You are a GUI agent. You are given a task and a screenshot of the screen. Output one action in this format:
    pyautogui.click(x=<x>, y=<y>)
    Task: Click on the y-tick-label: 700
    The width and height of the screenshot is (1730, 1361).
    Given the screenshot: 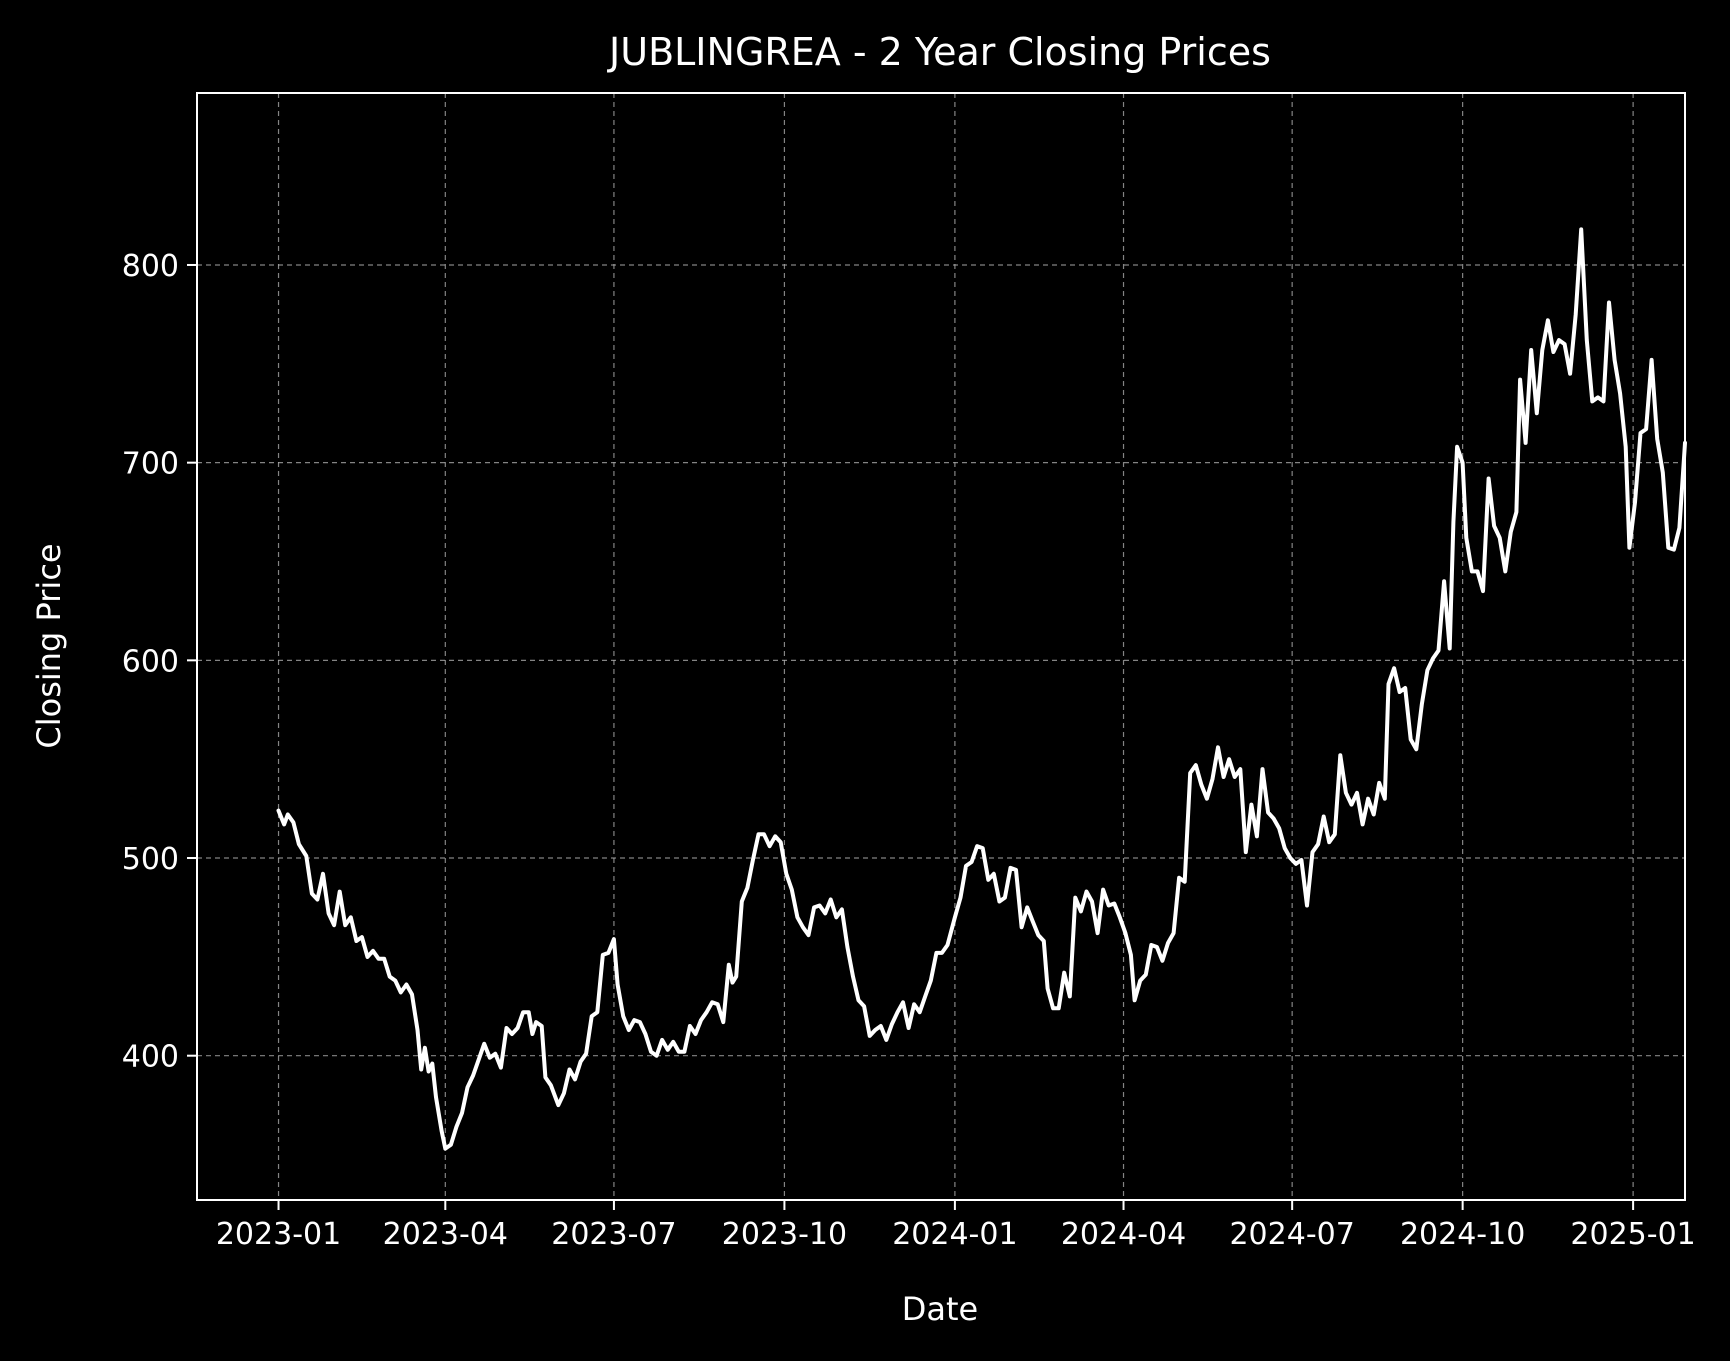 What is the action you would take?
    pyautogui.click(x=150, y=464)
    